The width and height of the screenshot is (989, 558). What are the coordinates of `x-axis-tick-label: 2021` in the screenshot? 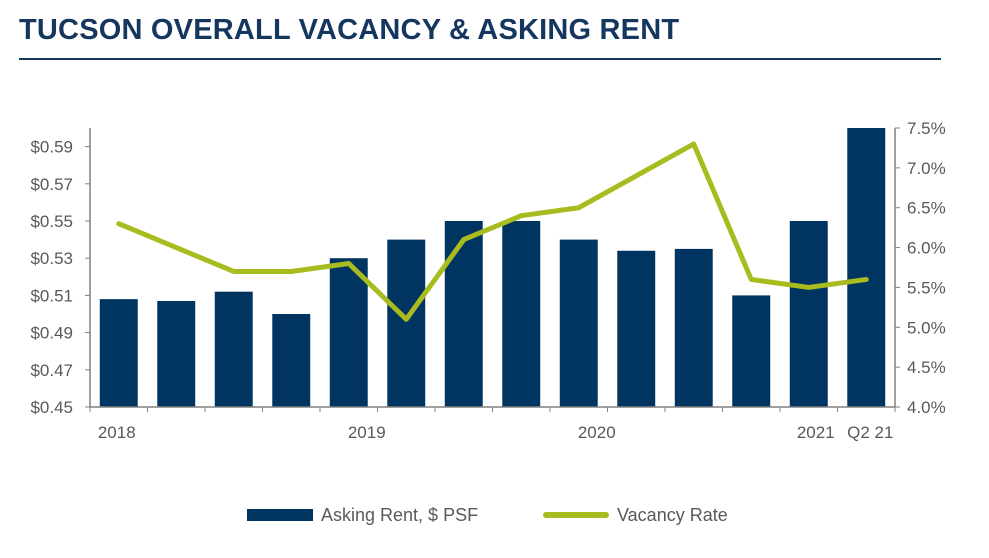 It's located at (816, 432).